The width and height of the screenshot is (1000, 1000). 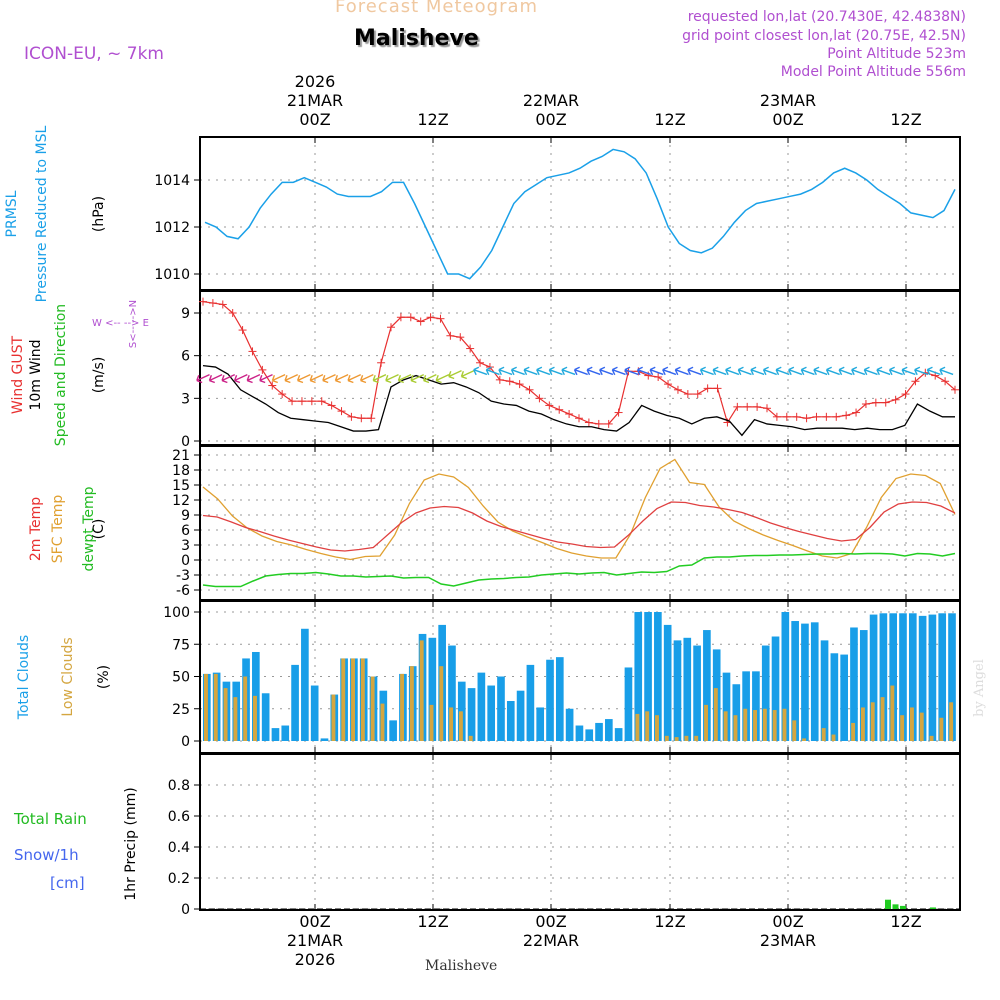 What do you see at coordinates (181, 645) in the screenshot?
I see `y-tick-label: 75` at bounding box center [181, 645].